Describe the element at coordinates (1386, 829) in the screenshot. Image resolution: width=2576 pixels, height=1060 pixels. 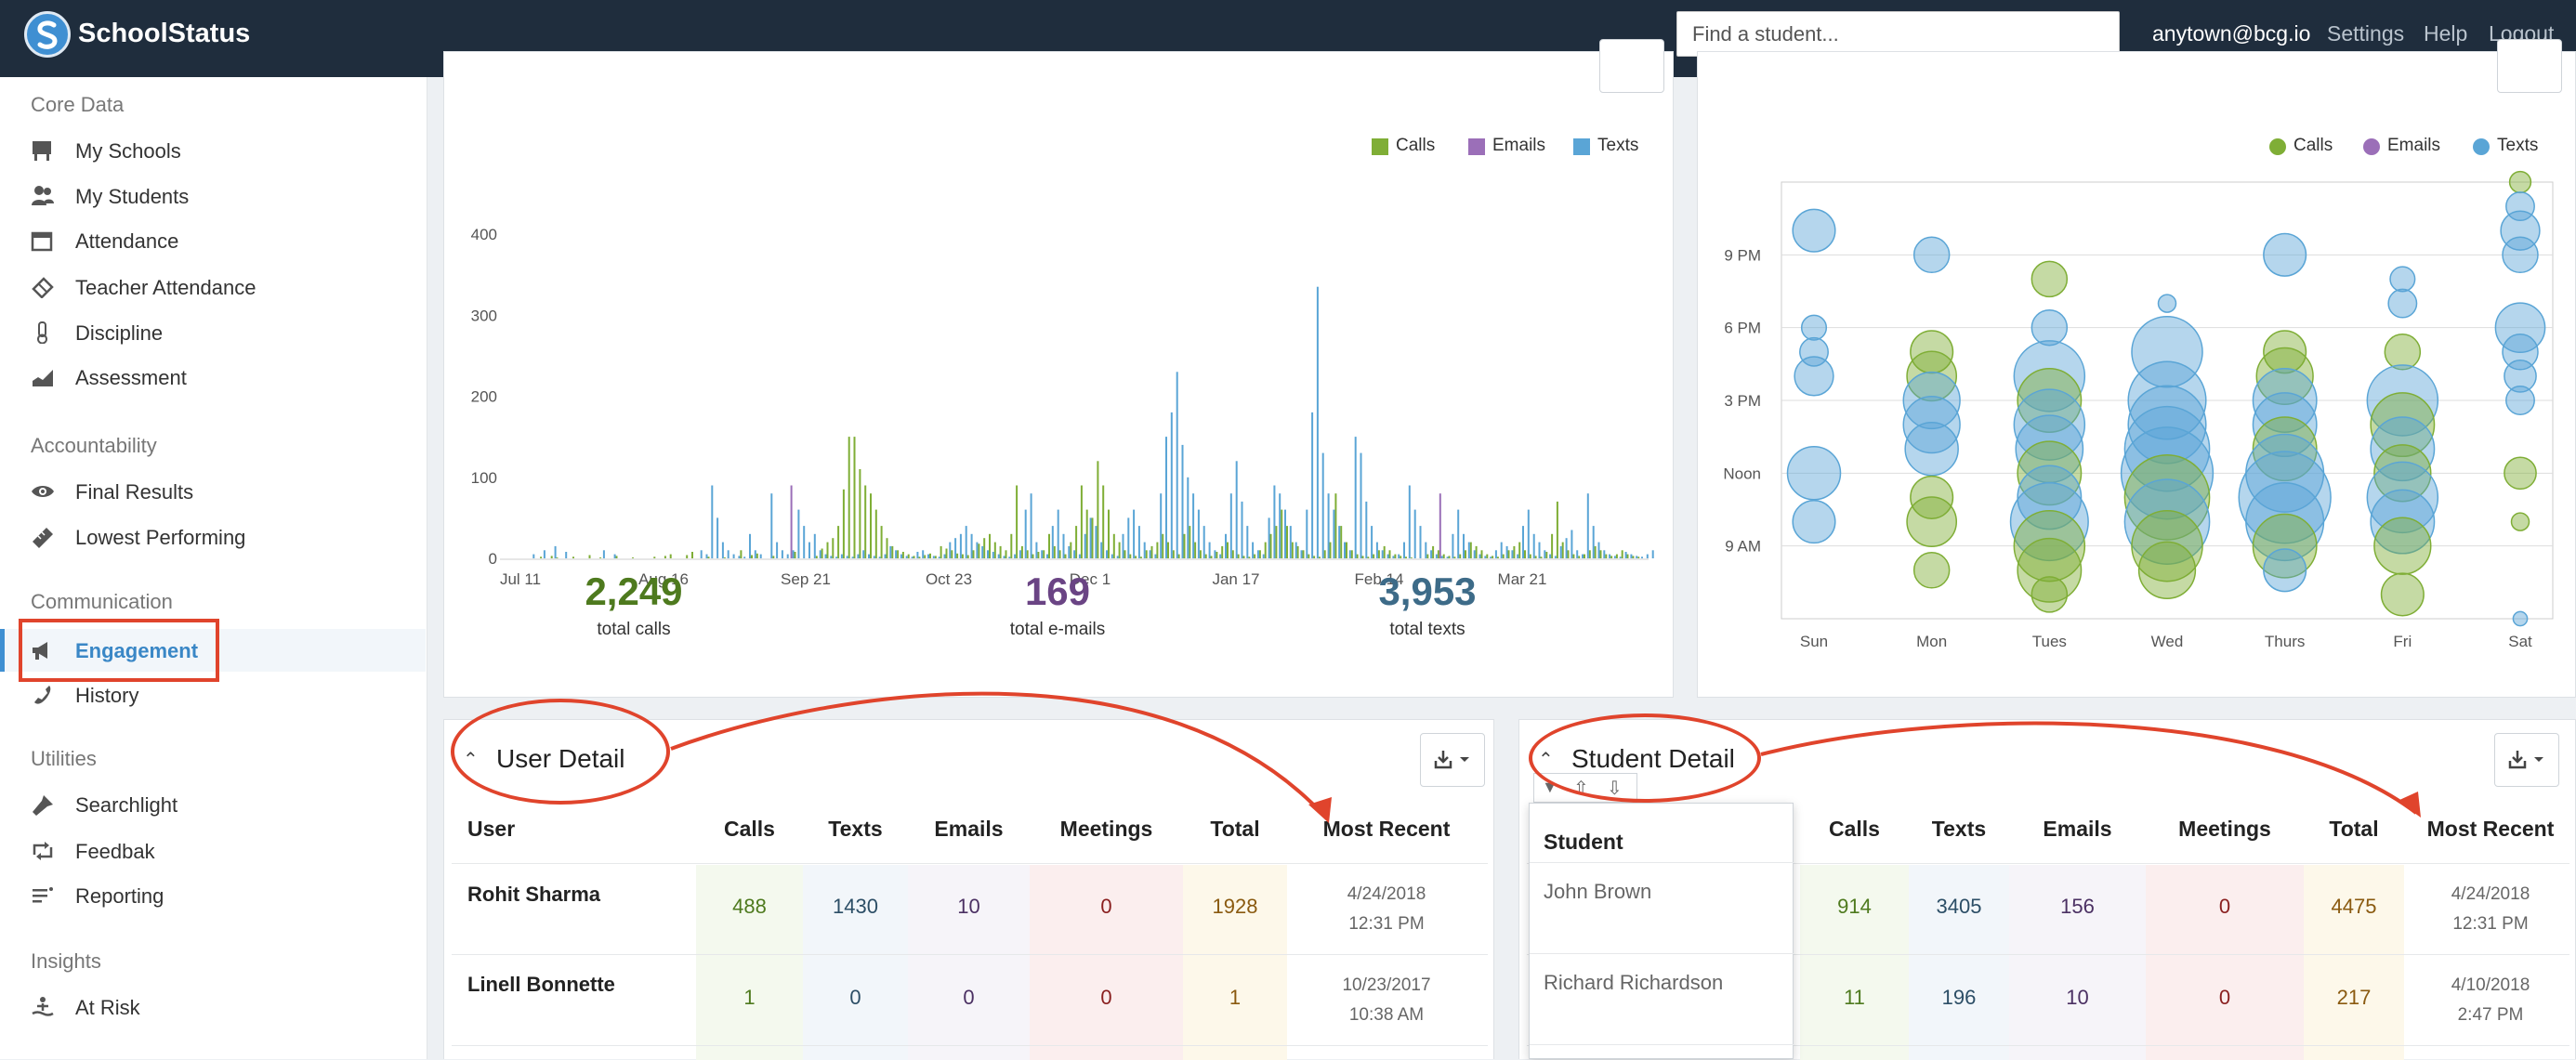
I see `column-header-most-recent: Most Recent` at that location.